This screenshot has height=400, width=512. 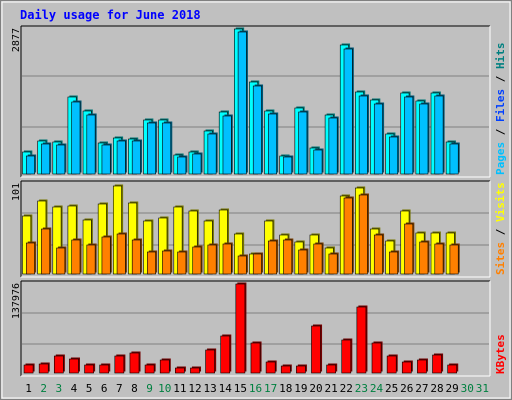 What do you see at coordinates (421, 388) in the screenshot?
I see `x-tick-label-day-27: 27` at bounding box center [421, 388].